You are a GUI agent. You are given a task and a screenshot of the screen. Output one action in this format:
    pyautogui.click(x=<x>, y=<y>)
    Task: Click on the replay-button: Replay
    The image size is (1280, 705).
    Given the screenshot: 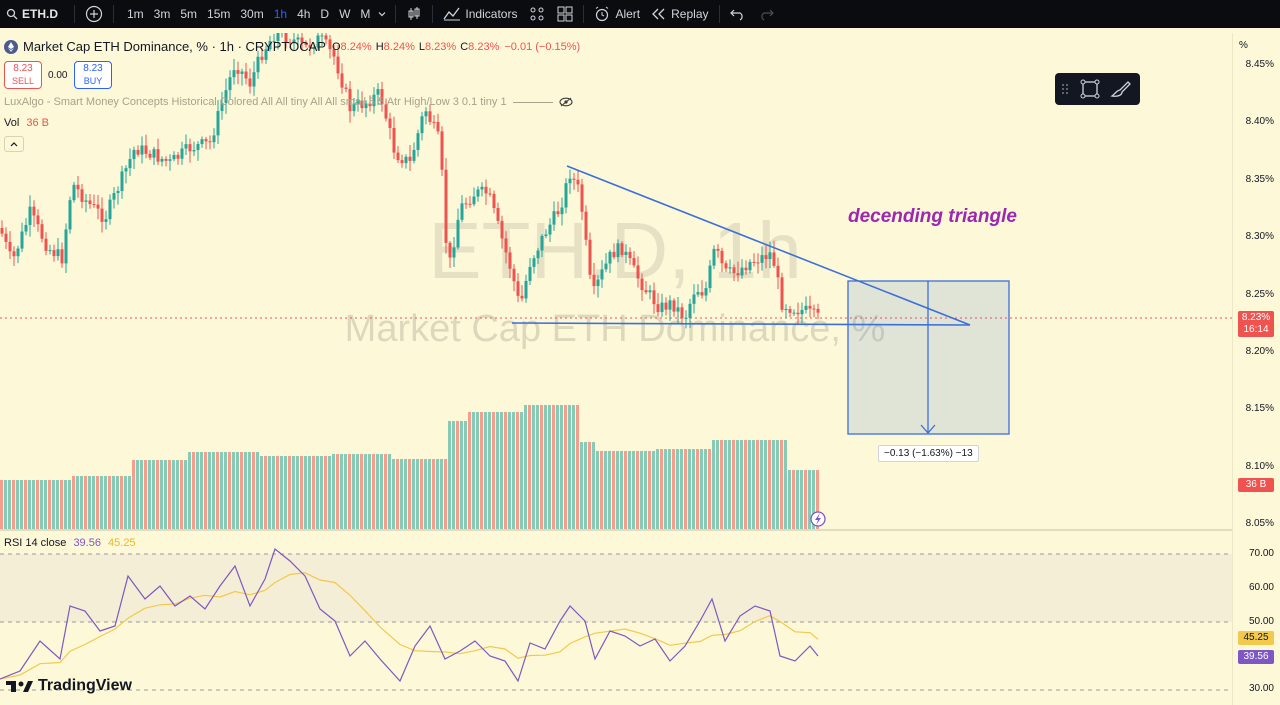 What is the action you would take?
    pyautogui.click(x=680, y=14)
    